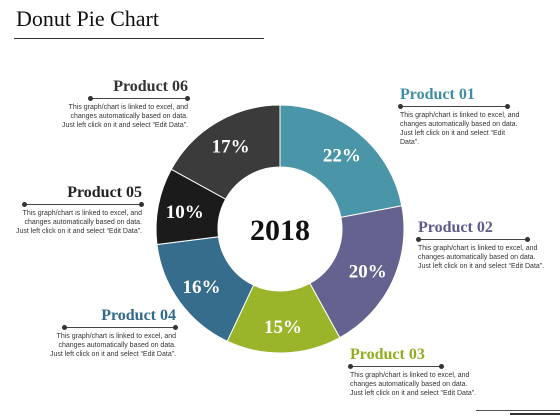  What do you see at coordinates (202, 287) in the screenshot?
I see `slice-value-label: 16%` at bounding box center [202, 287].